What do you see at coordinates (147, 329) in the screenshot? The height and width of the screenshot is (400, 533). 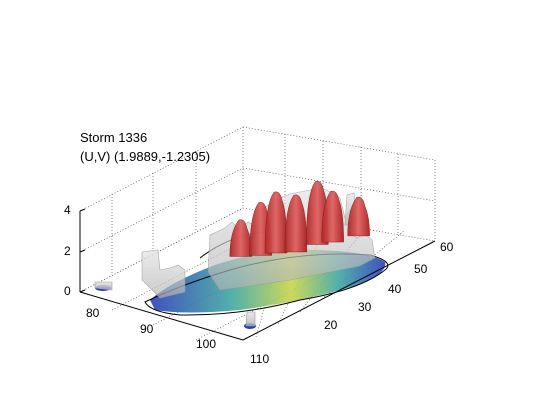 I see `x-tick-label: 90` at bounding box center [147, 329].